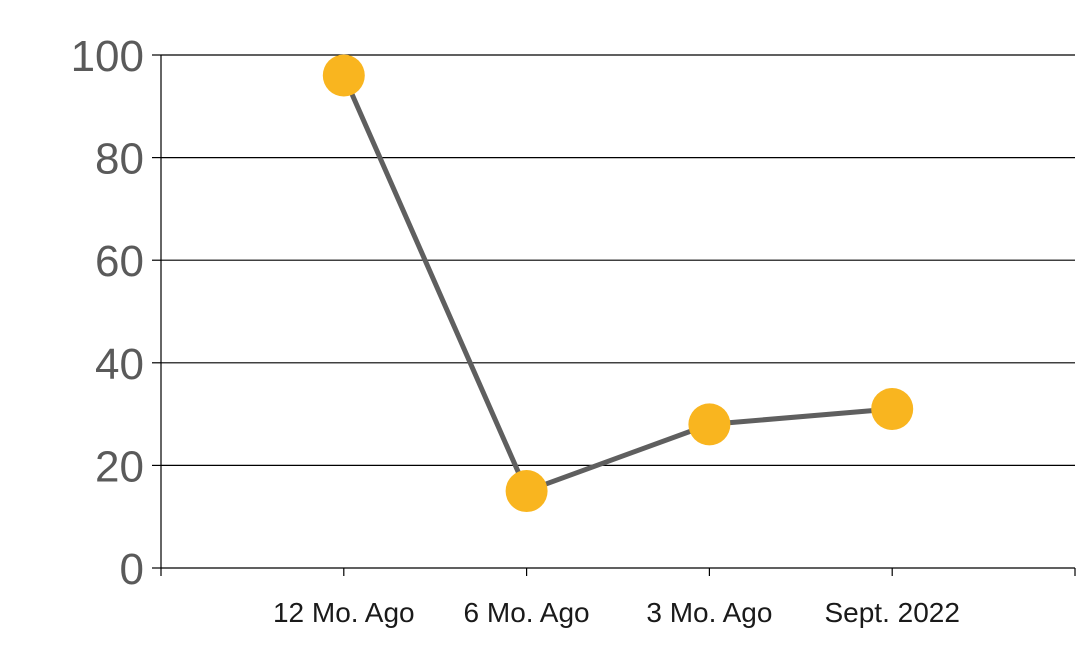 The width and height of the screenshot is (1078, 663). What do you see at coordinates (119, 159) in the screenshot?
I see `y-tick-label: 80` at bounding box center [119, 159].